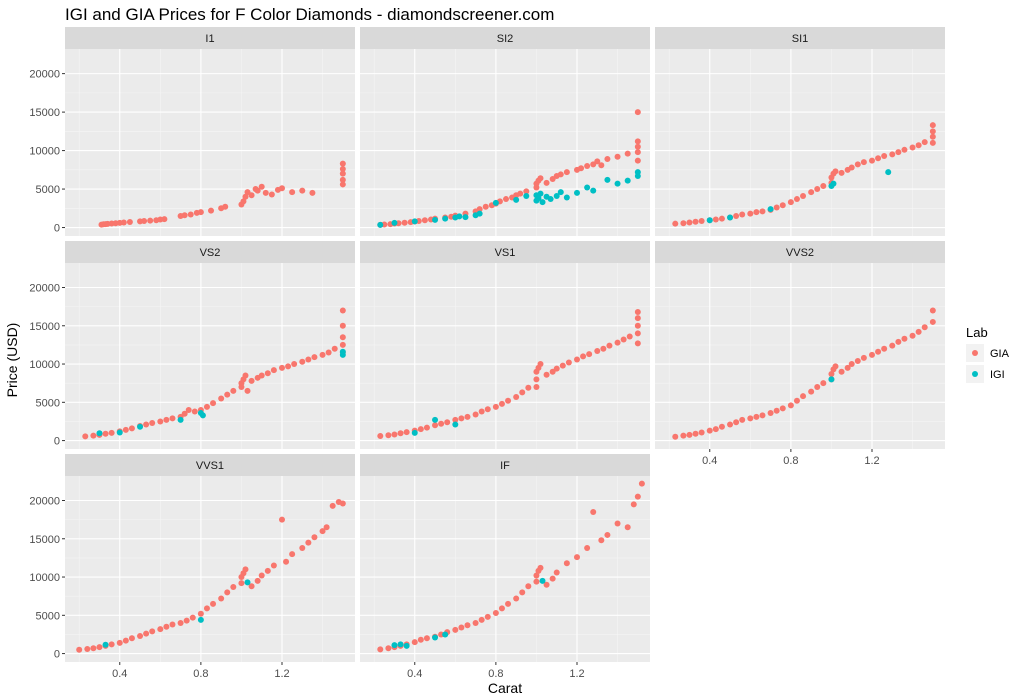 This screenshot has height=699, width=1024. What do you see at coordinates (985, 374) in the screenshot?
I see `legend-item-igi: IGI` at bounding box center [985, 374].